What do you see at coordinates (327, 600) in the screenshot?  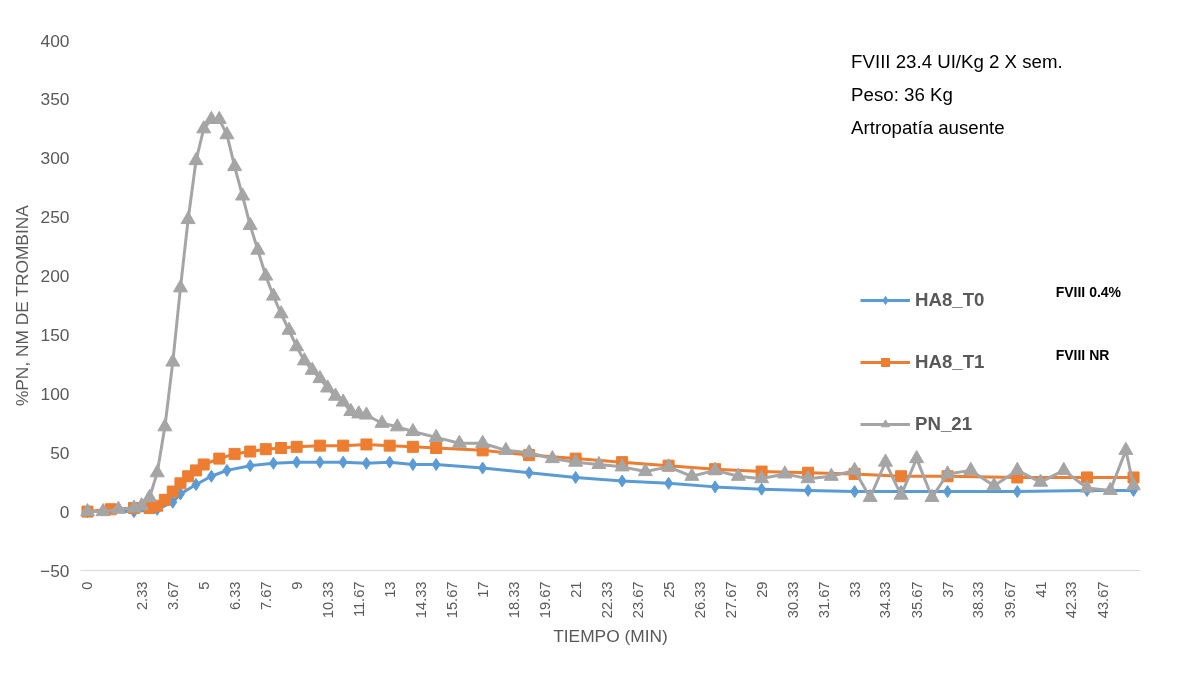 I see `x-tick-label: 10.33` at bounding box center [327, 600].